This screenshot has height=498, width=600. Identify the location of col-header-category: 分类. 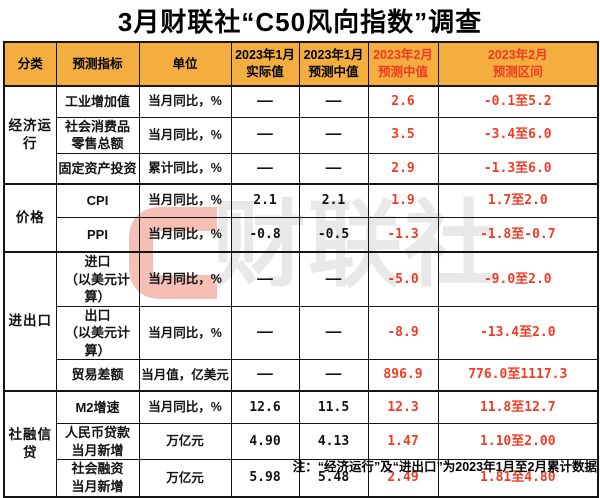
(30, 64).